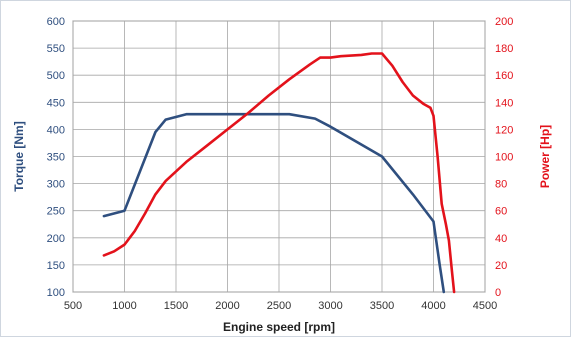 The height and width of the screenshot is (338, 571). What do you see at coordinates (56, 158) in the screenshot?
I see `y-left-tick-label: 350` at bounding box center [56, 158].